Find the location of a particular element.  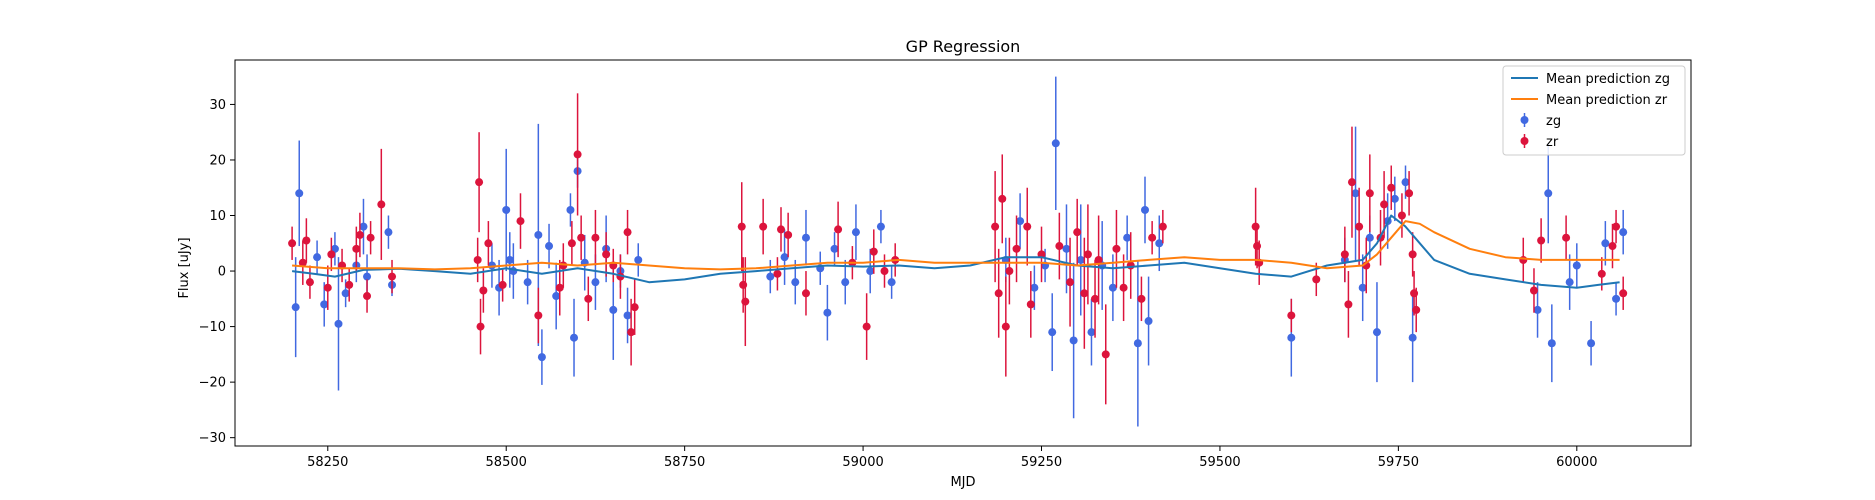

chart-title: GP Regression is located at coordinates (963, 46).